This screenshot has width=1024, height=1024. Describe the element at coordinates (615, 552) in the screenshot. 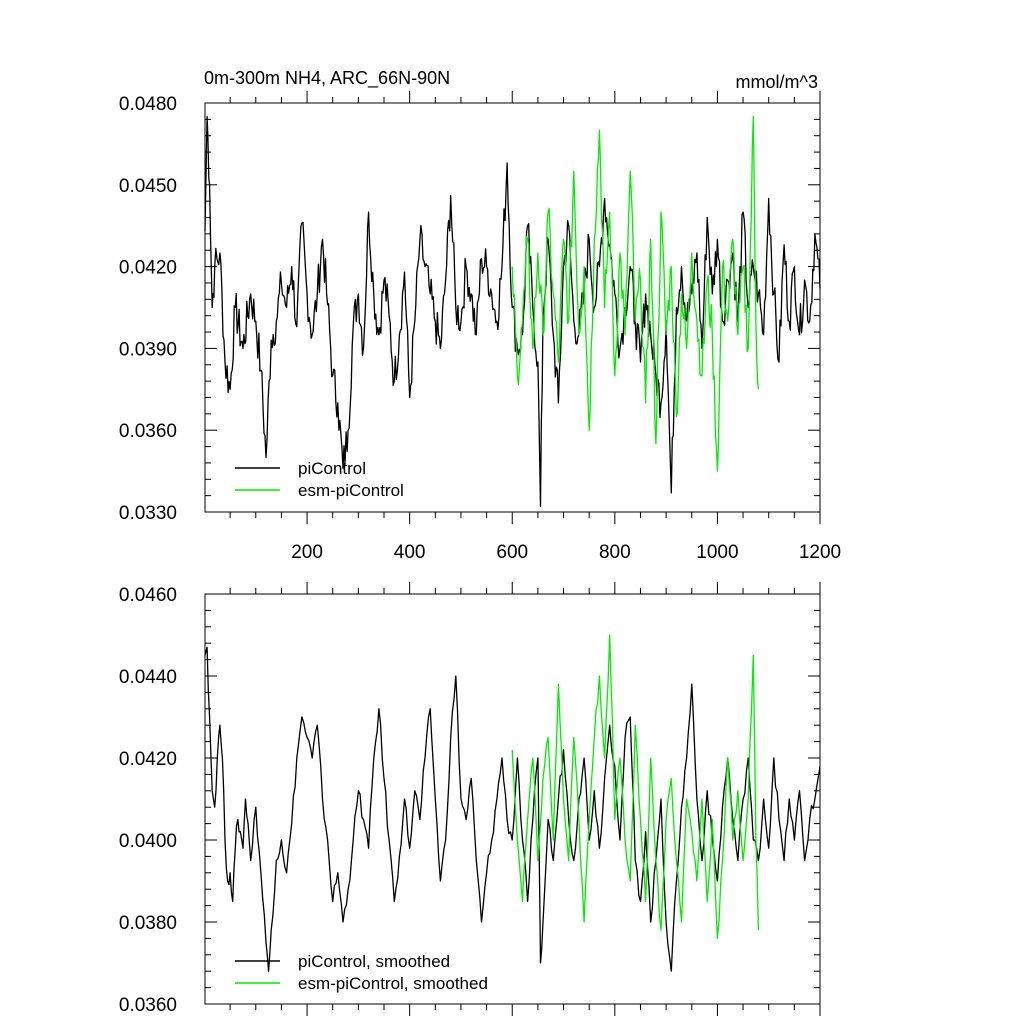

I see `x-tick-label: 800` at that location.